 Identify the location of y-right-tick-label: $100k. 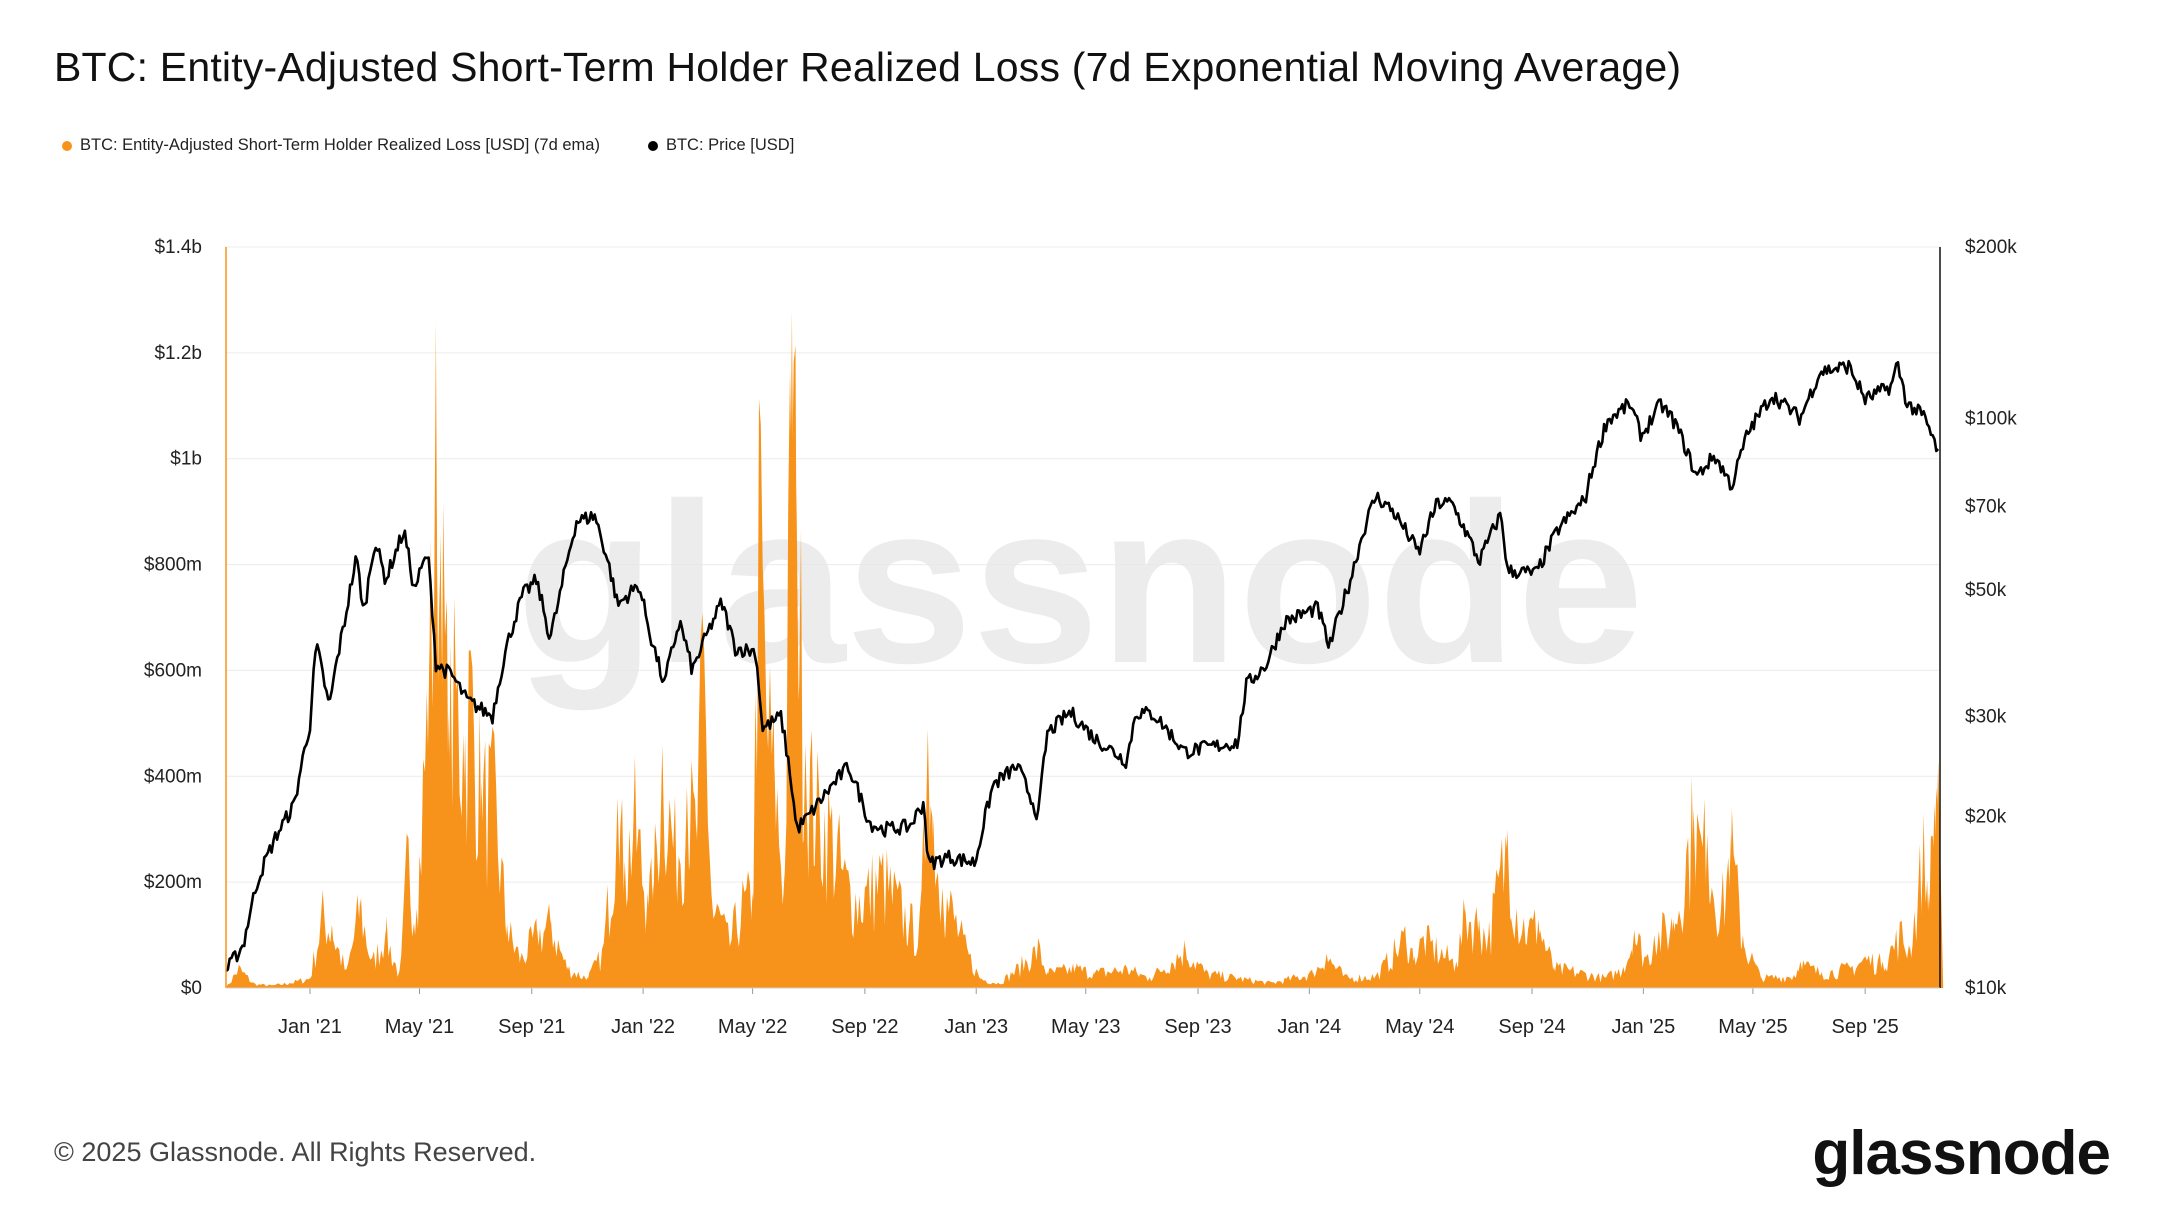
(1991, 418).